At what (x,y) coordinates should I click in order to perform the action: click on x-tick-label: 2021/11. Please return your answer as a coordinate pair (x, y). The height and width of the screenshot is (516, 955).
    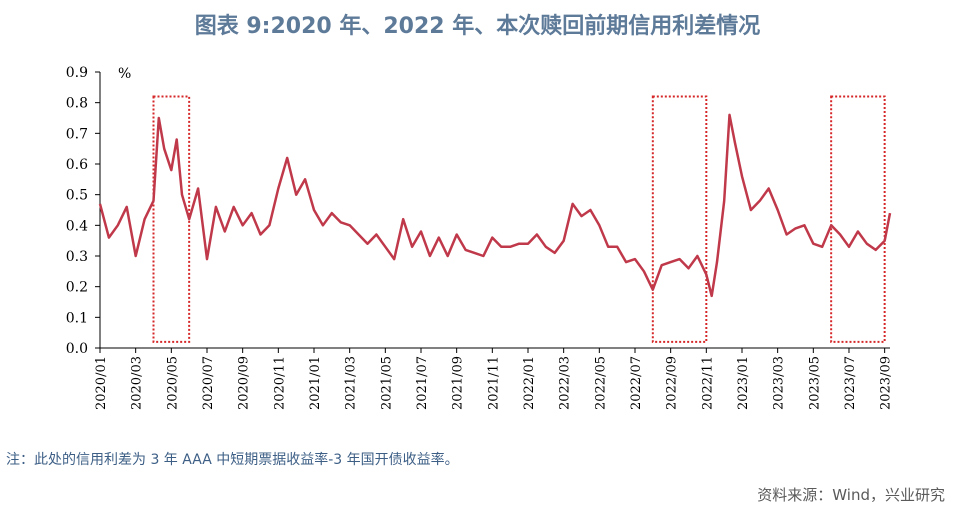
    Looking at the image, I should click on (493, 383).